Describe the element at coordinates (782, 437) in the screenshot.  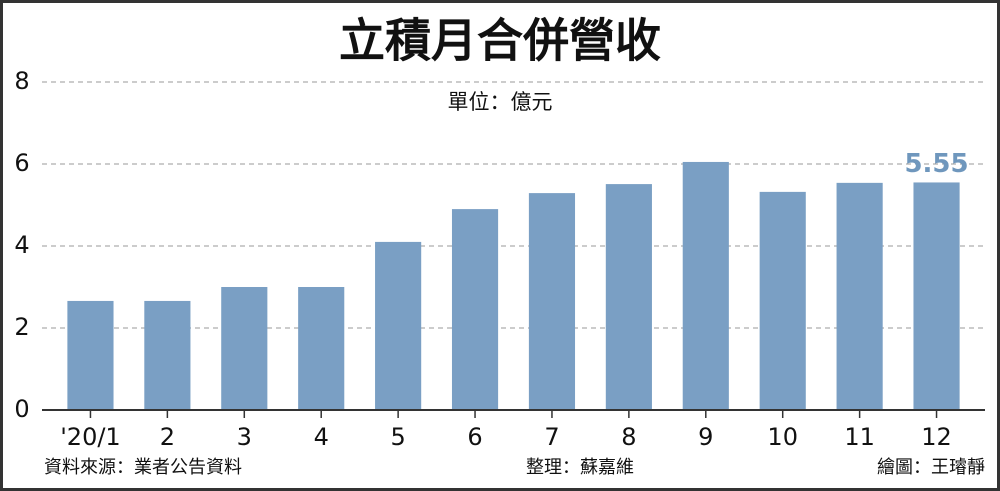
I see `x-tick-label: 10` at that location.